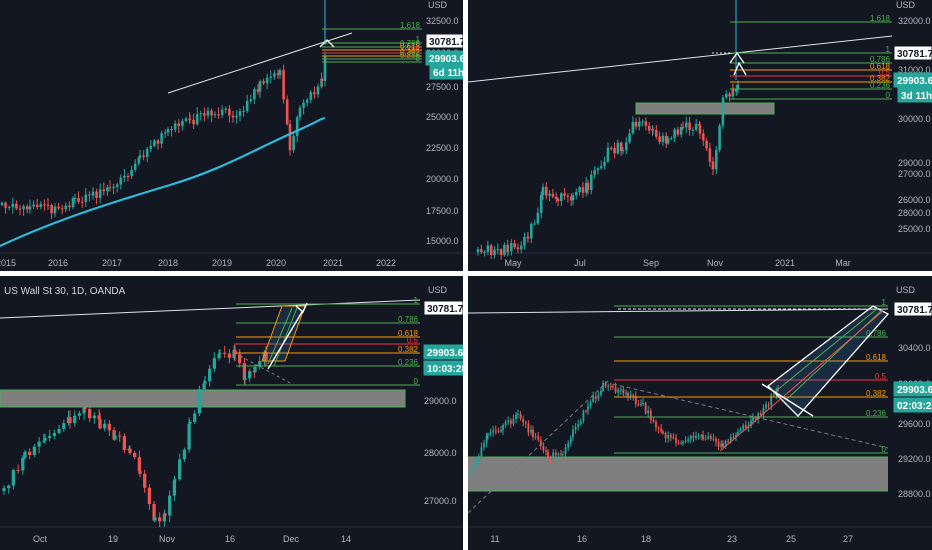  What do you see at coordinates (580, 263) in the screenshot?
I see `x-axis-tick-label: Jul` at bounding box center [580, 263].